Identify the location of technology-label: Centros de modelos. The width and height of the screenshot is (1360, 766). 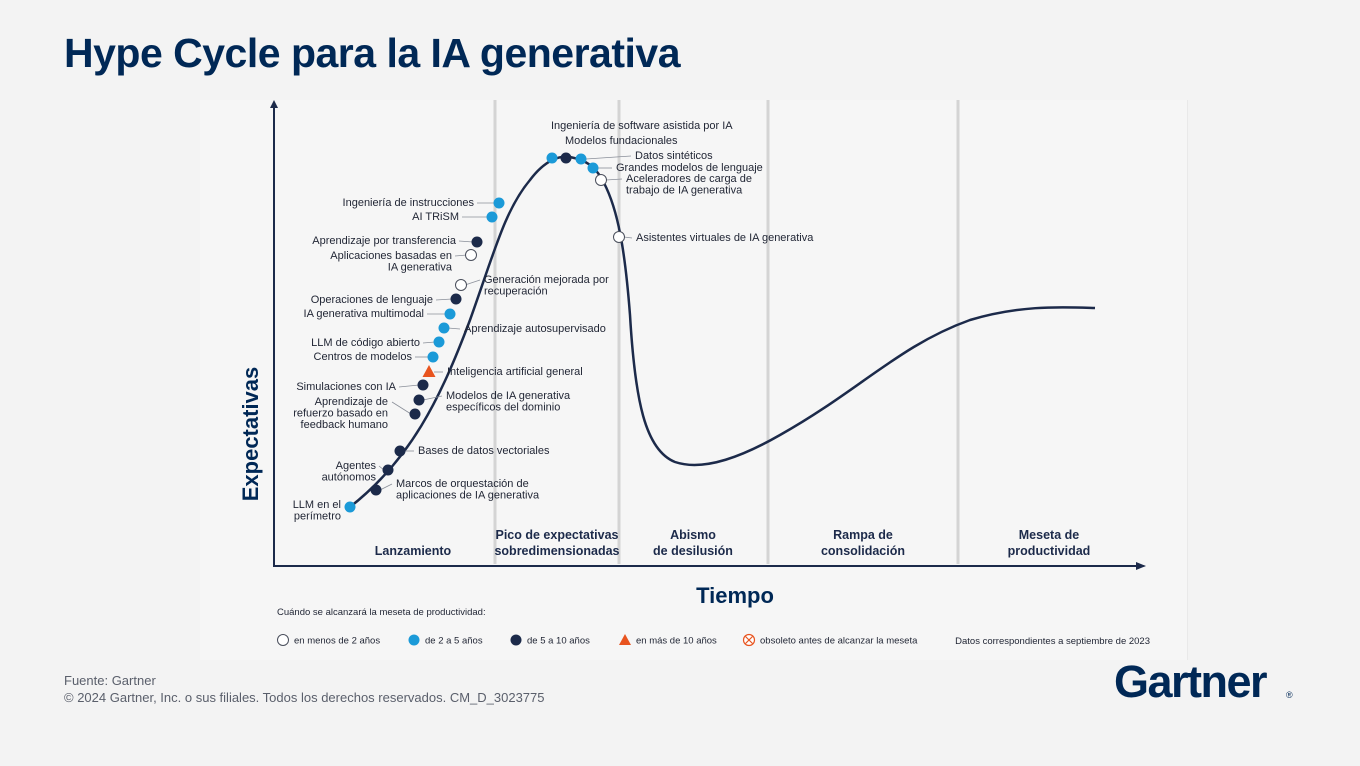
(363, 357).